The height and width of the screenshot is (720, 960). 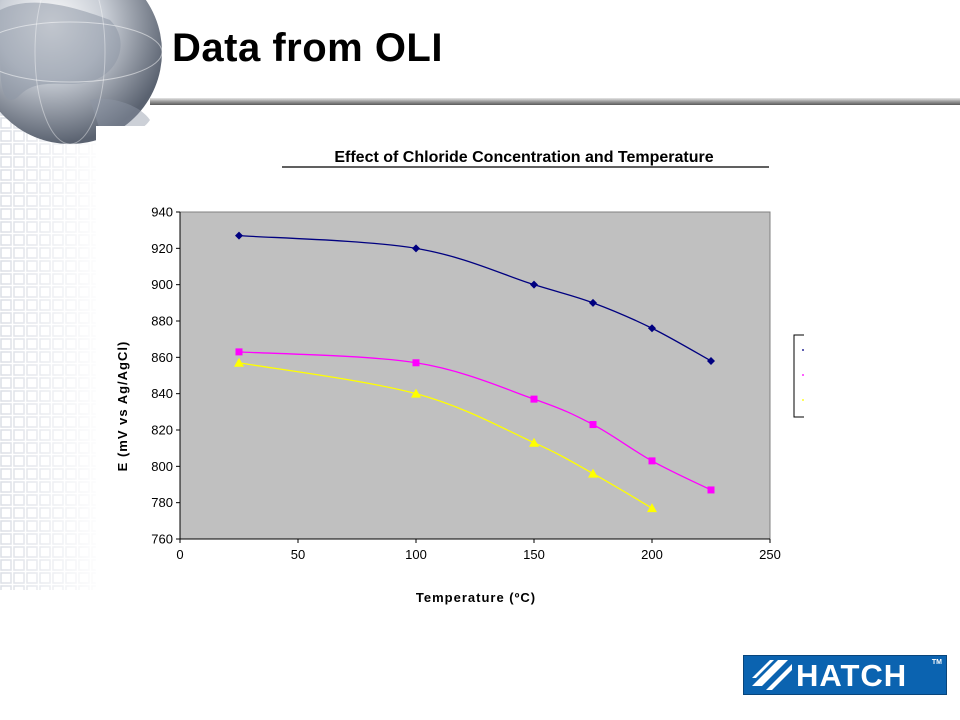 What do you see at coordinates (162, 502) in the screenshot?
I see `y-tick-label: 780` at bounding box center [162, 502].